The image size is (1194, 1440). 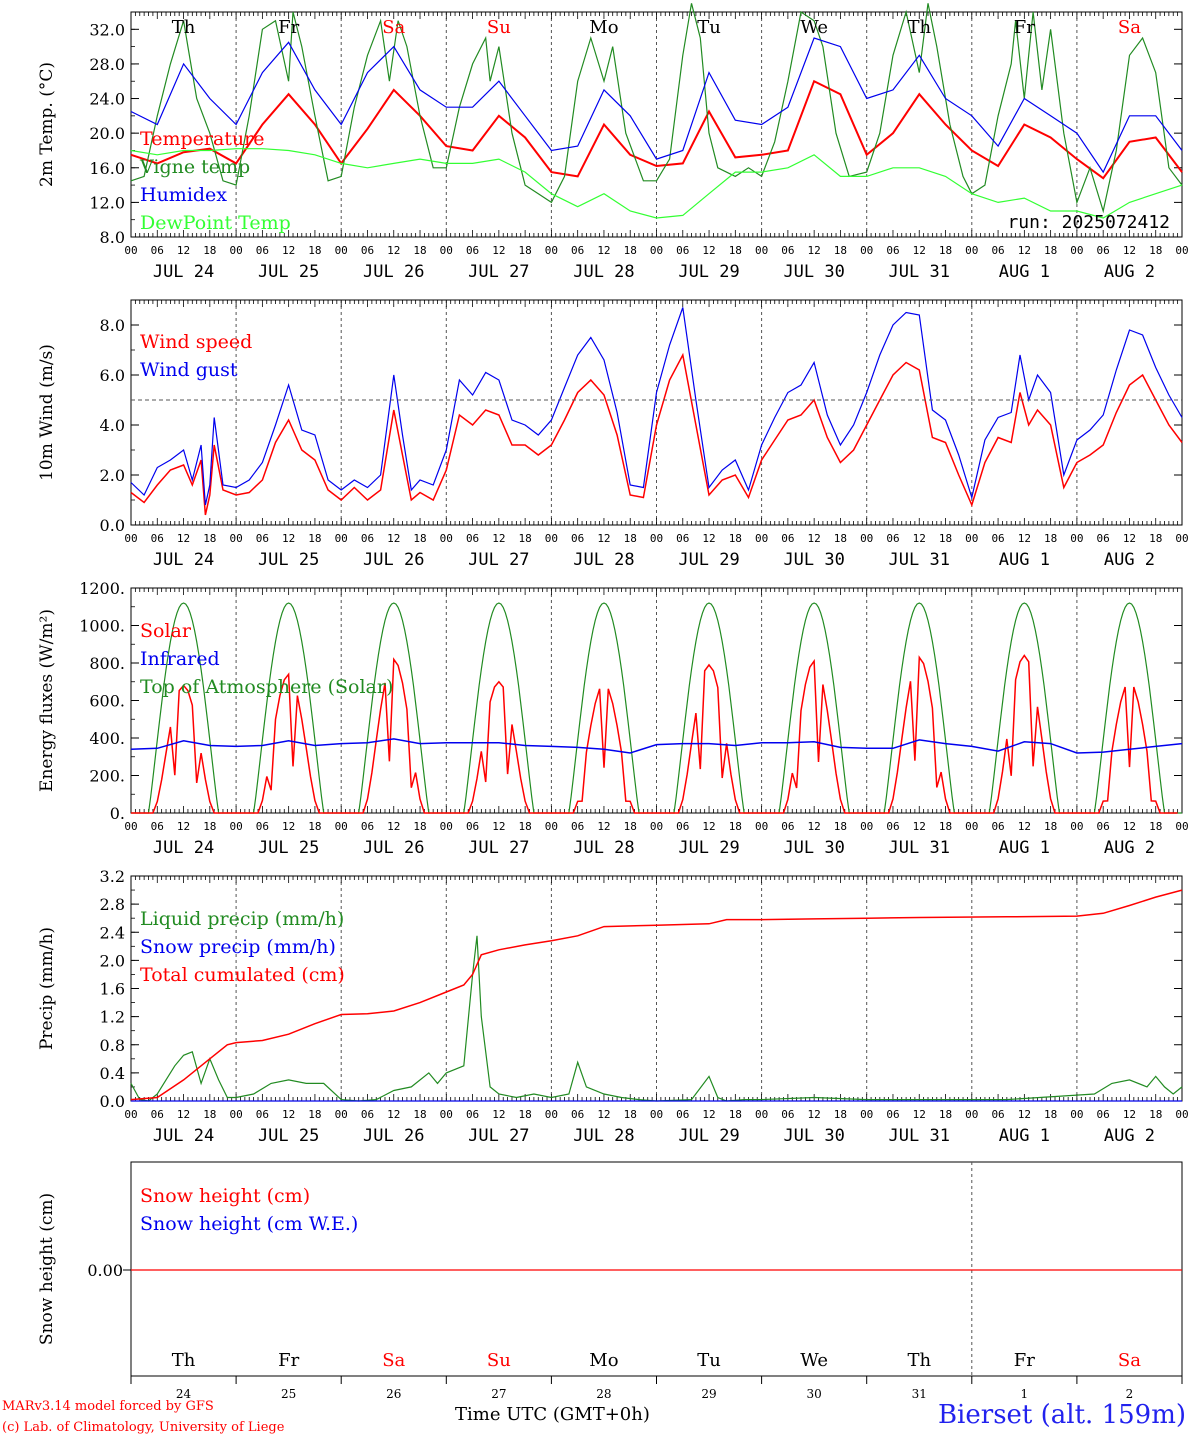 What do you see at coordinates (393, 27) in the screenshot?
I see `day-name-top: Sa` at bounding box center [393, 27].